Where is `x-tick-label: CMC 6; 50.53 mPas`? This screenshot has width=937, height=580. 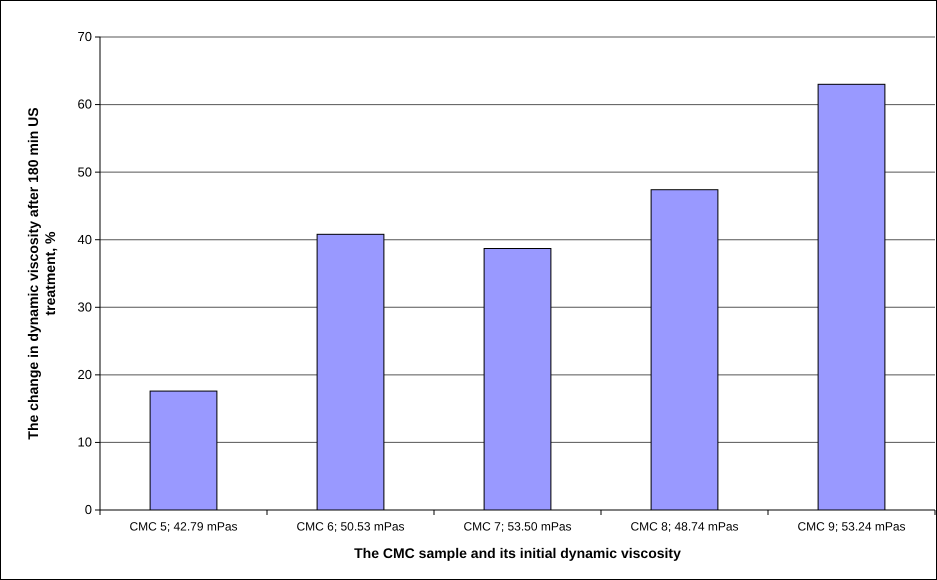
x-tick-label: CMC 6; 50.53 mPas is located at coordinates (350, 527).